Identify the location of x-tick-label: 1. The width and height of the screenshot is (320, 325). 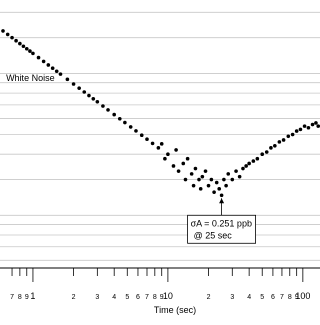
(32, 296).